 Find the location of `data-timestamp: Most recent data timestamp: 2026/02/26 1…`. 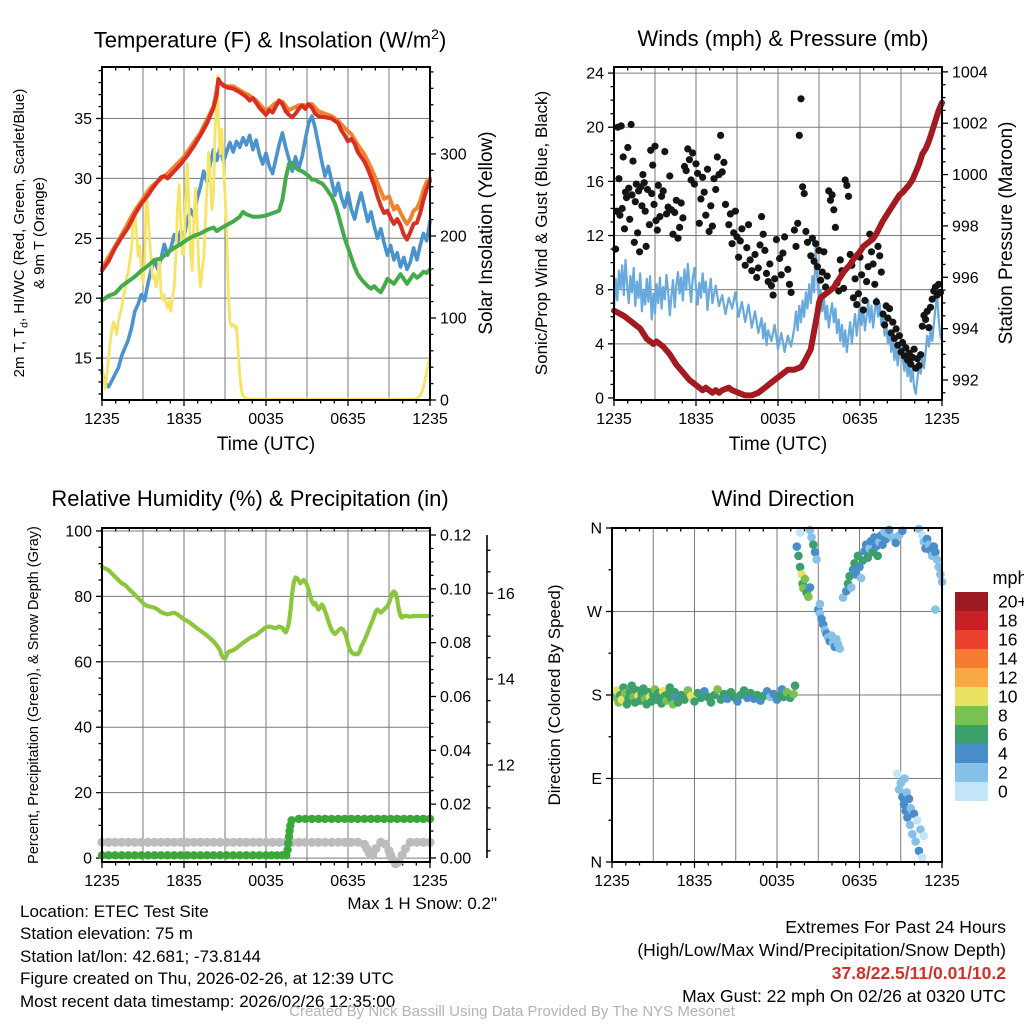

data-timestamp: Most recent data timestamp: 2026/02/26 1… is located at coordinates (208, 1001).